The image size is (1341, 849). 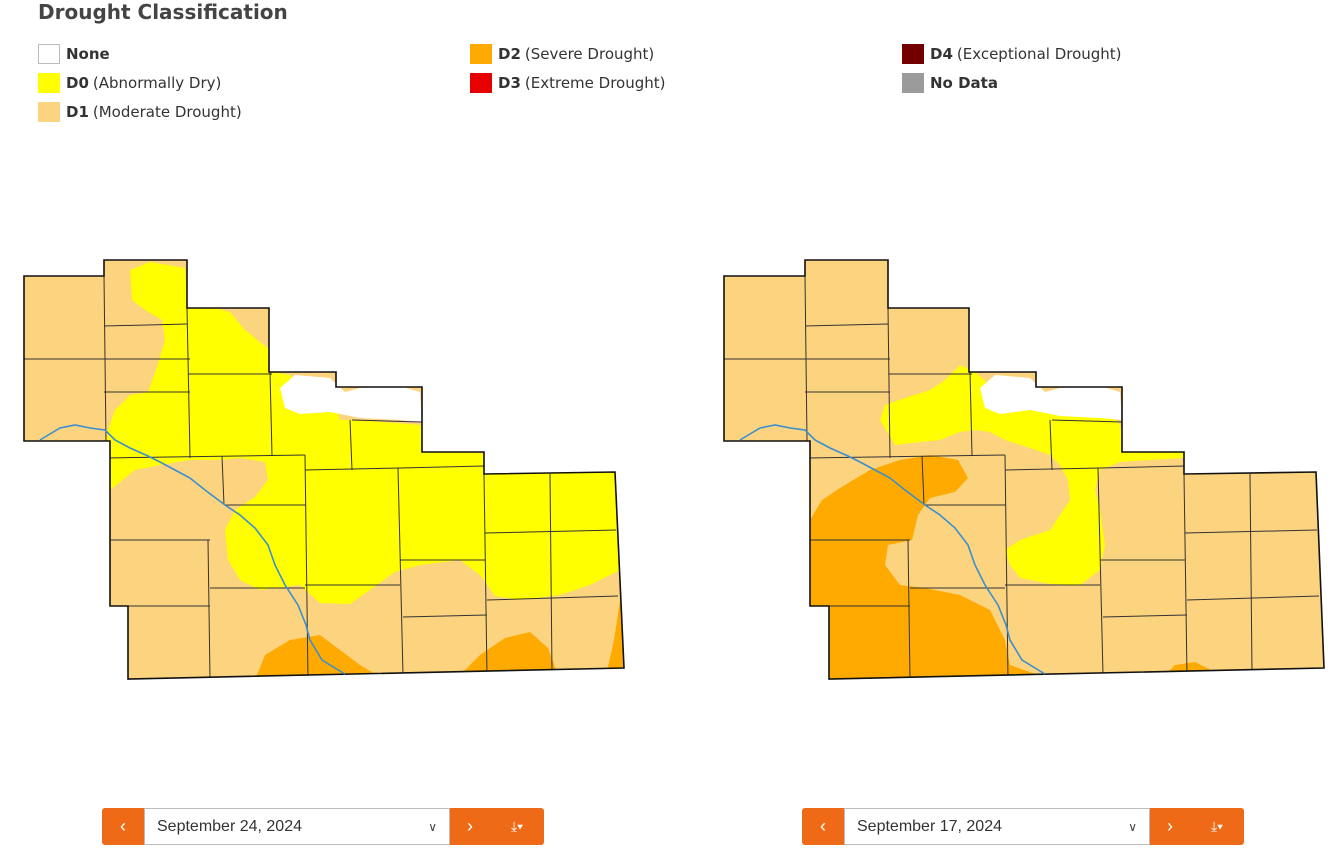 What do you see at coordinates (941, 54) in the screenshot?
I see `legend-code: D4` at bounding box center [941, 54].